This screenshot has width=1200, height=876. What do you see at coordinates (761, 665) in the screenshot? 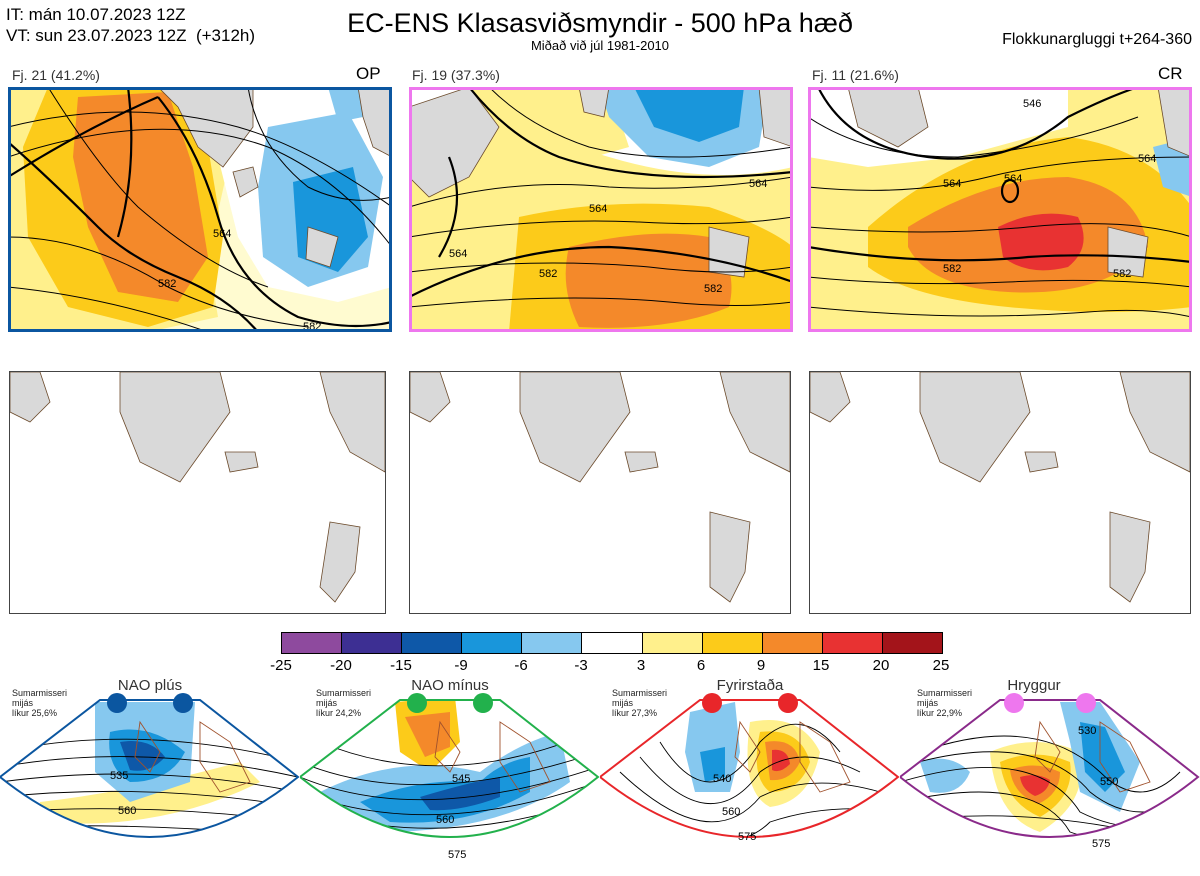
I see `colorbar-tick-label: 9` at bounding box center [761, 665].